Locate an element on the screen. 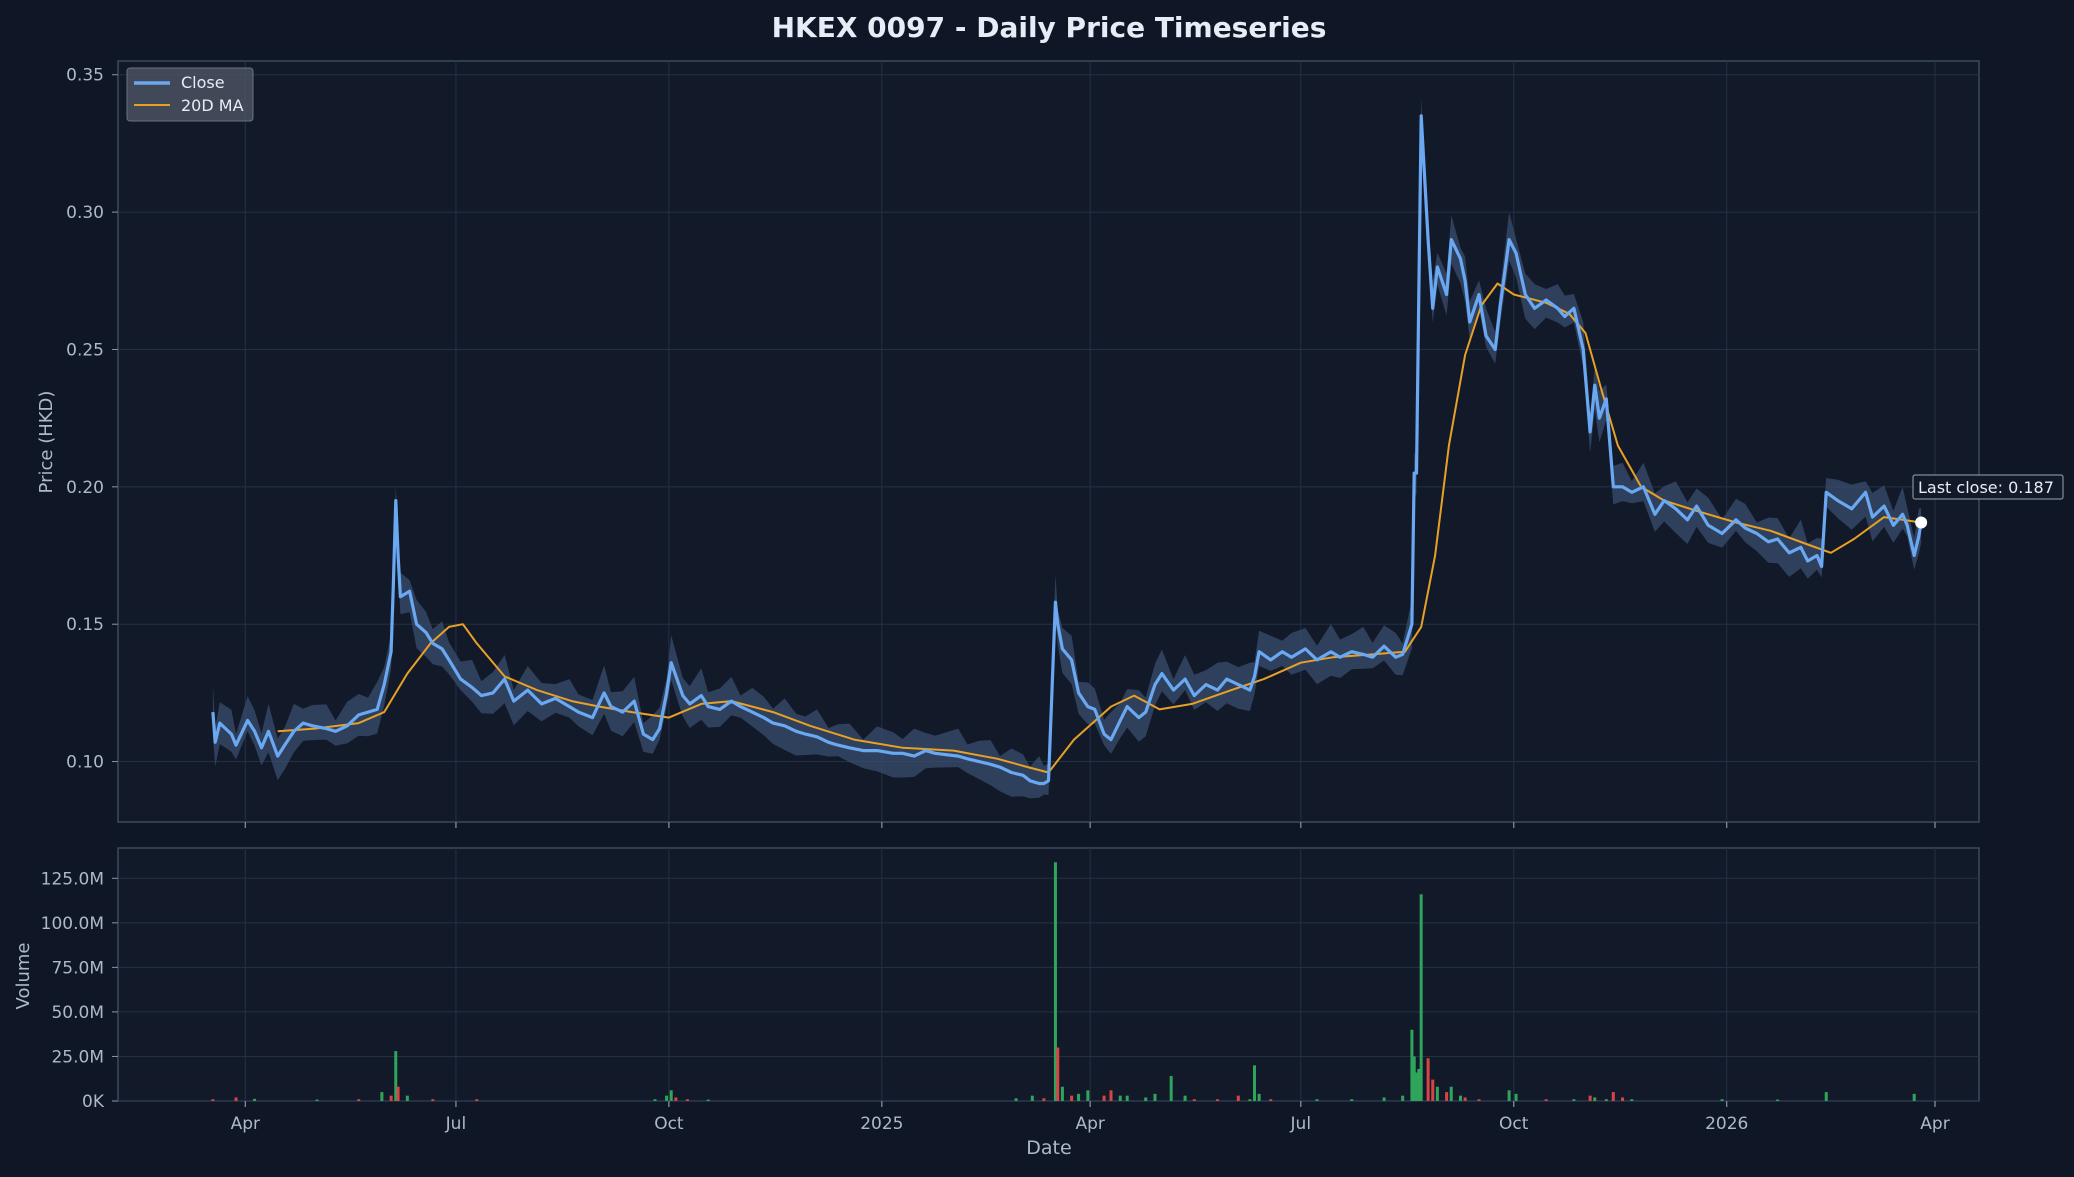 This screenshot has width=2074, height=1177. legend-label-ma: 20D MA is located at coordinates (212, 105).